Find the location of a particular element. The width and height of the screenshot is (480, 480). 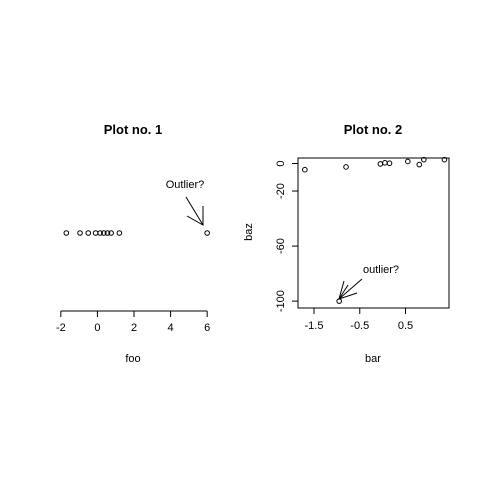

plot-2-arrow-head is located at coordinates (348, 290).